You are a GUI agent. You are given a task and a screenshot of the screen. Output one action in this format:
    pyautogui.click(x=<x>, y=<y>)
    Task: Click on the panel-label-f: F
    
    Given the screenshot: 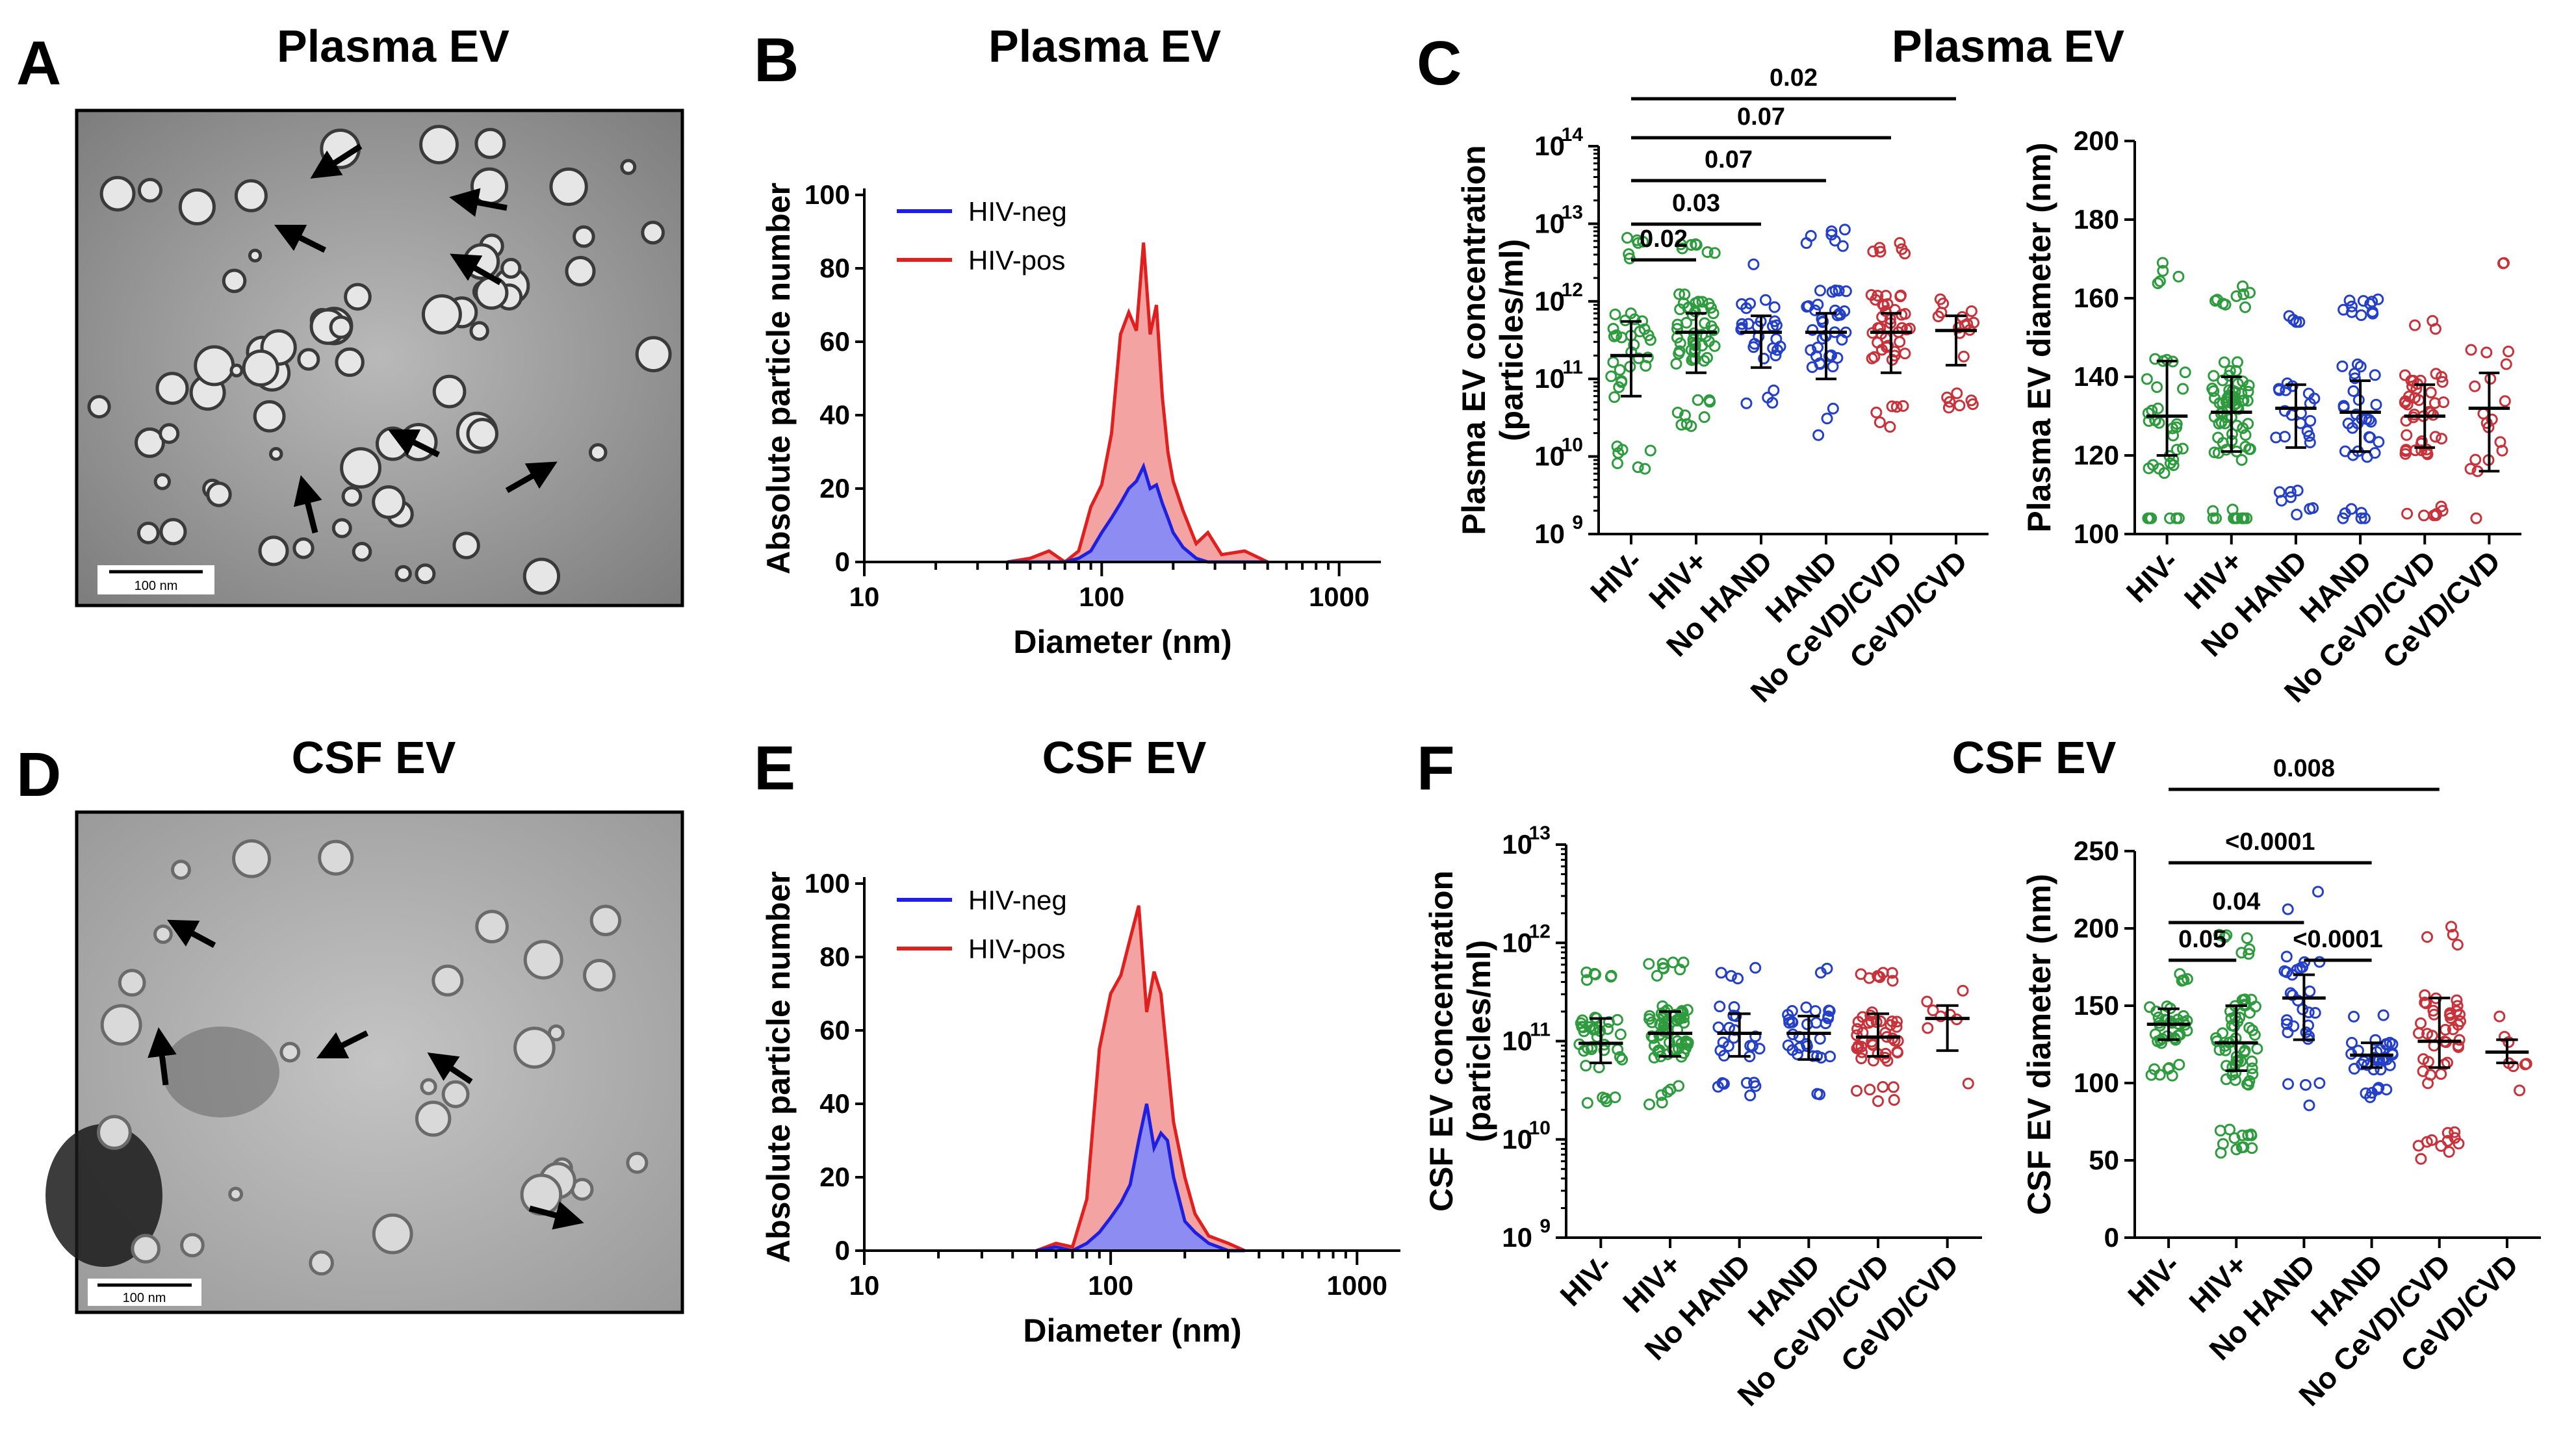 What is the action you would take?
    pyautogui.click(x=1436, y=768)
    